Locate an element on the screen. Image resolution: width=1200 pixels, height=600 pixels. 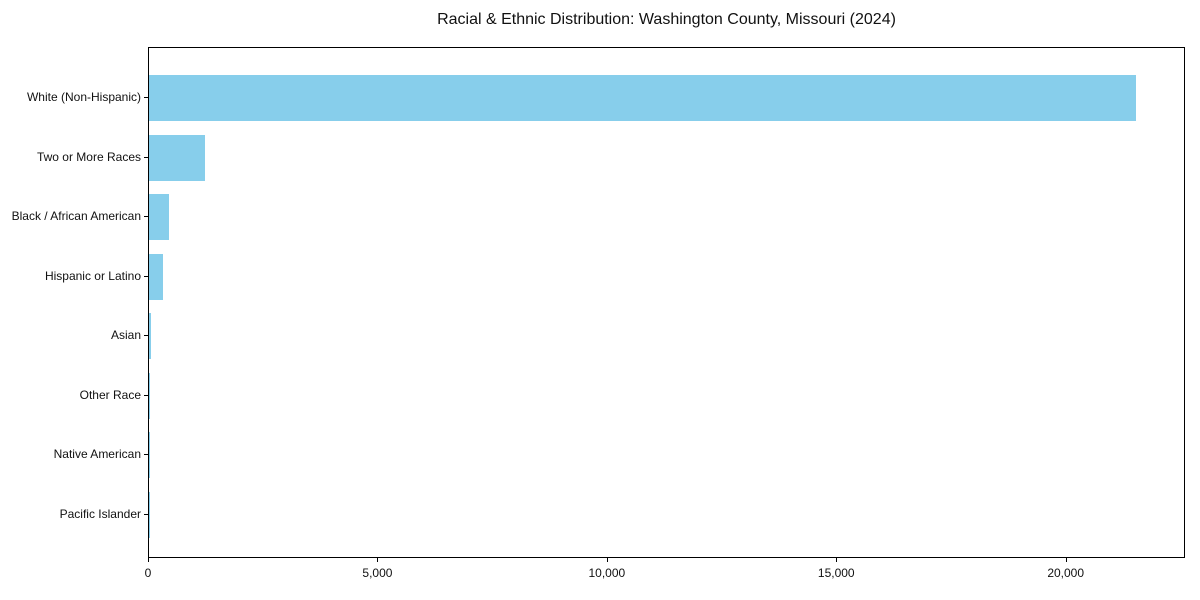
bar-other-race is located at coordinates (149, 395).